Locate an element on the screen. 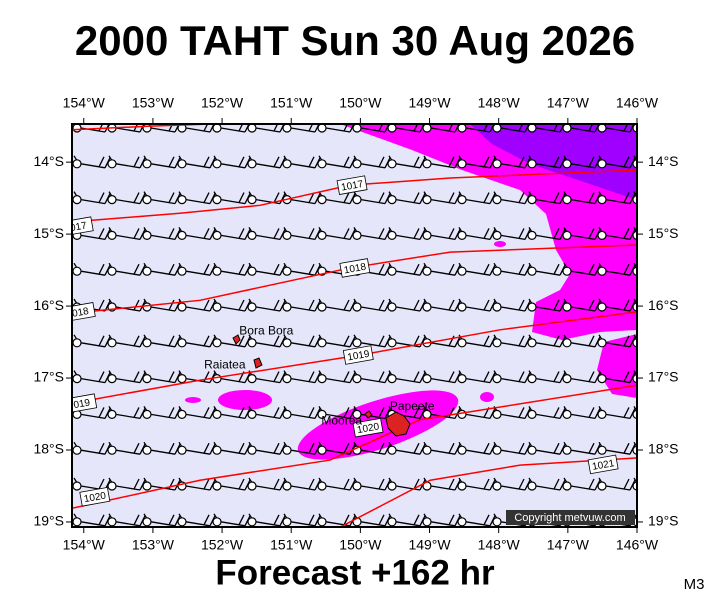 The height and width of the screenshot is (600, 711). title: 2000 TAHT Sun 30 Aug 2026 is located at coordinates (355, 40).